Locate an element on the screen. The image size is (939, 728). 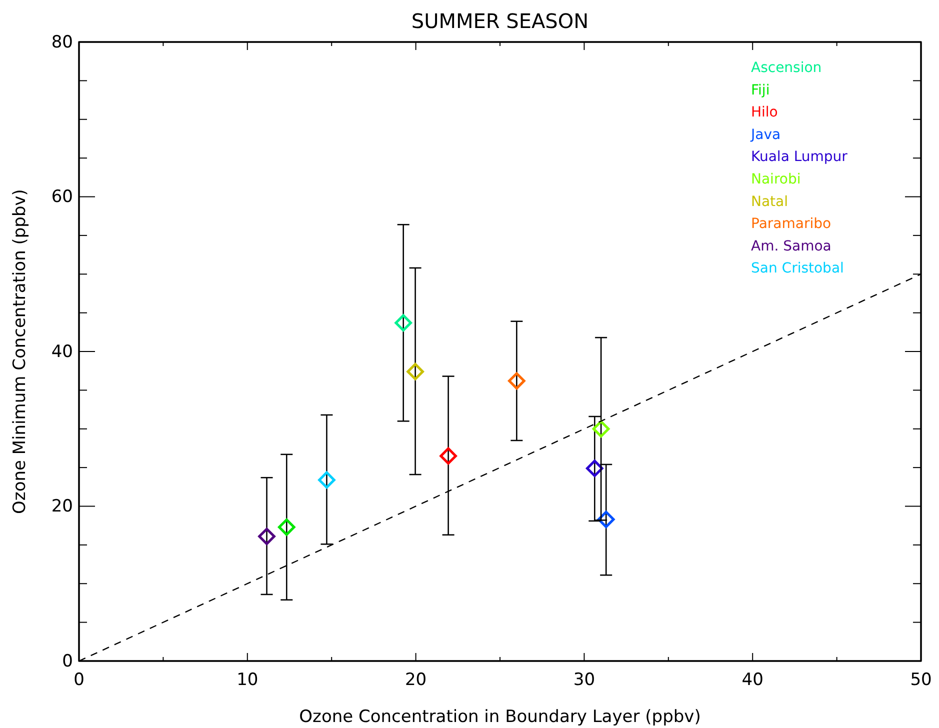
y-tick-label: 40 is located at coordinates (62, 352).